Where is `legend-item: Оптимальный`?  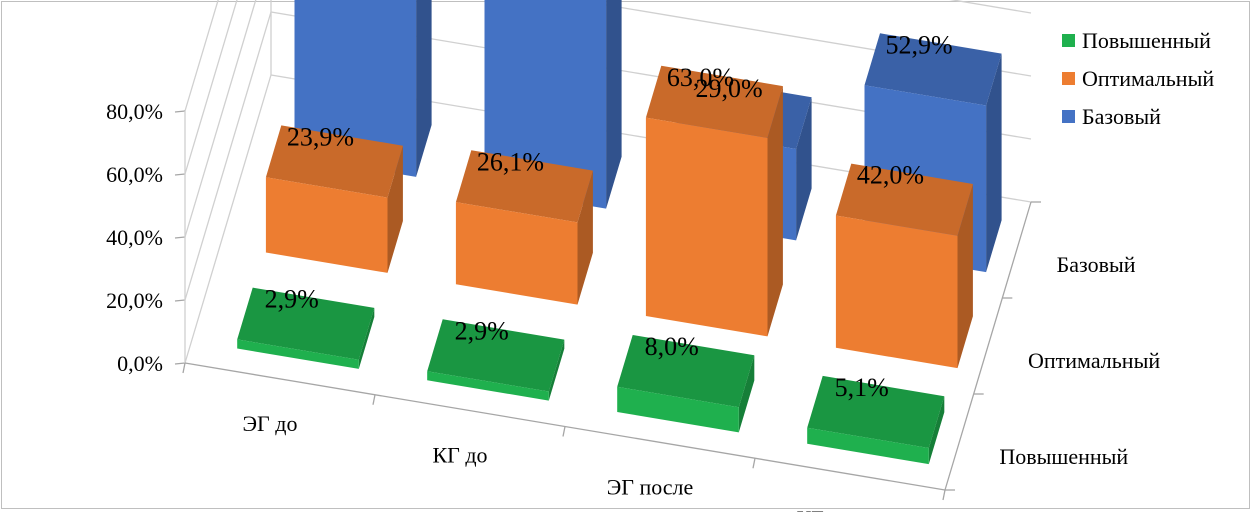 legend-item: Оптимальный is located at coordinates (1148, 78).